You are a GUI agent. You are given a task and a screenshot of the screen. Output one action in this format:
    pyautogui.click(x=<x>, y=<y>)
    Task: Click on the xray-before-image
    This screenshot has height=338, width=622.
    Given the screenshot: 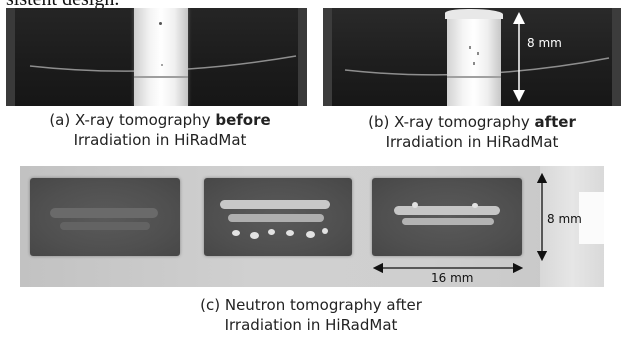 What is the action you would take?
    pyautogui.click(x=156, y=57)
    